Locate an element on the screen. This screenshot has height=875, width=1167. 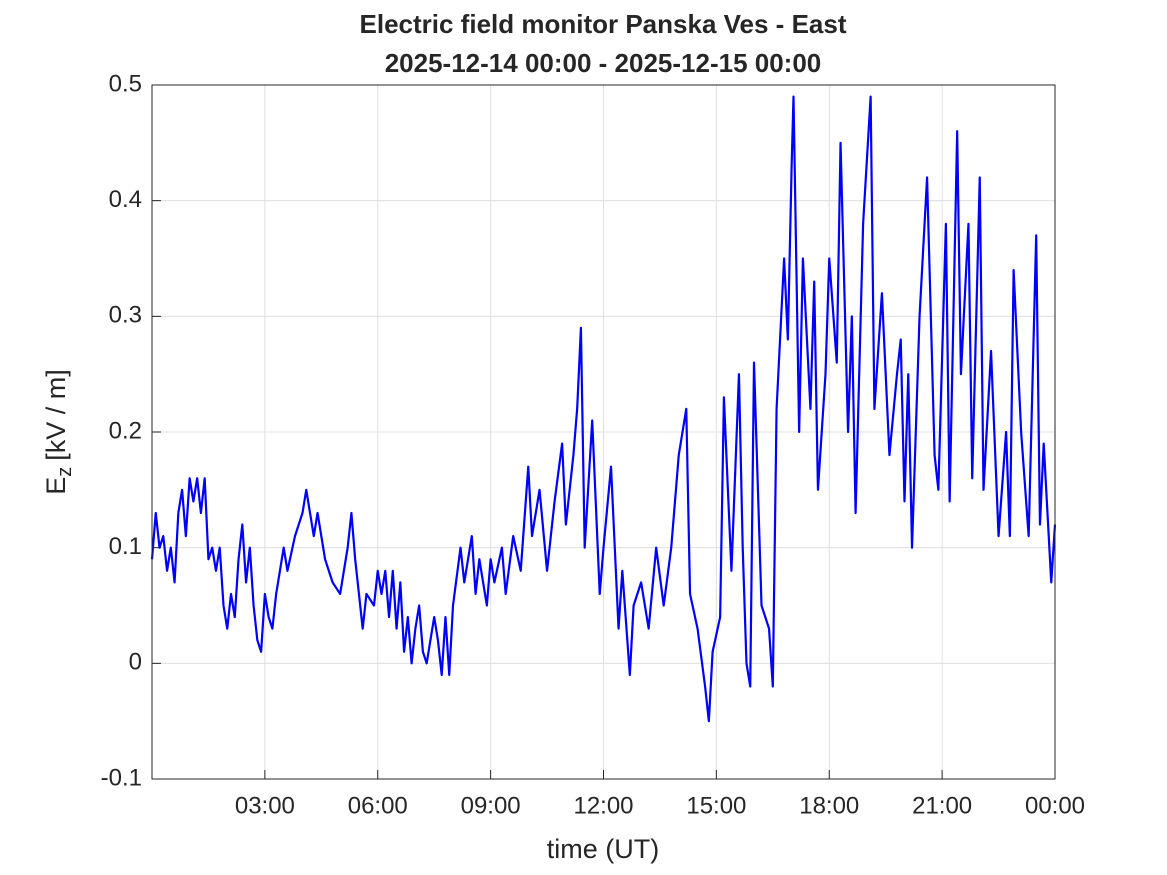
y-tick-label: 0.4 is located at coordinates (125, 199).